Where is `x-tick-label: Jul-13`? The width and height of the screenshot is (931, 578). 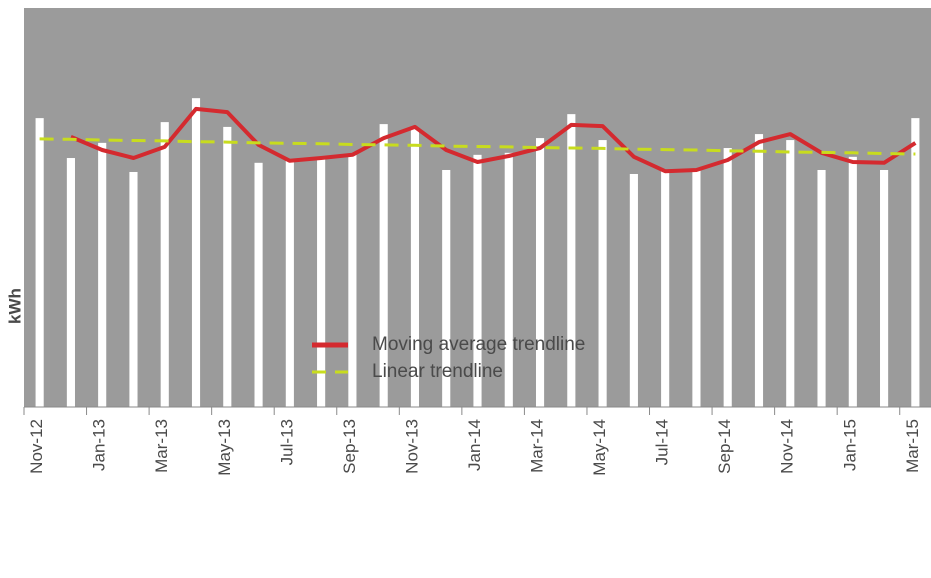 x-tick-label: Jul-13 is located at coordinates (286, 442).